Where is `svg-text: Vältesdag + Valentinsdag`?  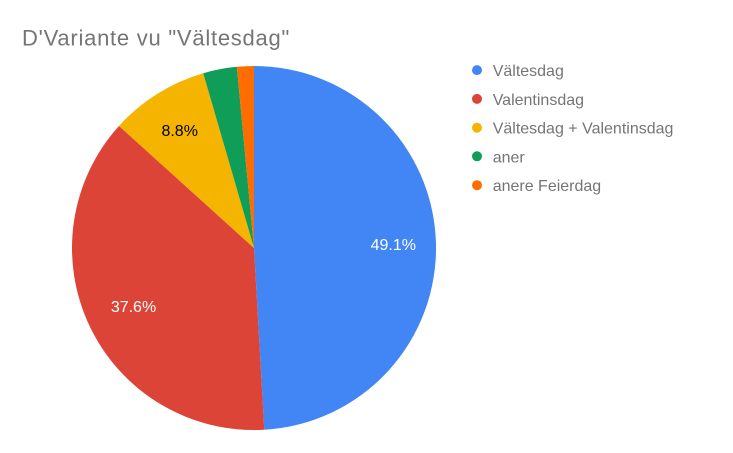 svg-text: Vältesdag + Valentinsdag is located at coordinates (583, 129).